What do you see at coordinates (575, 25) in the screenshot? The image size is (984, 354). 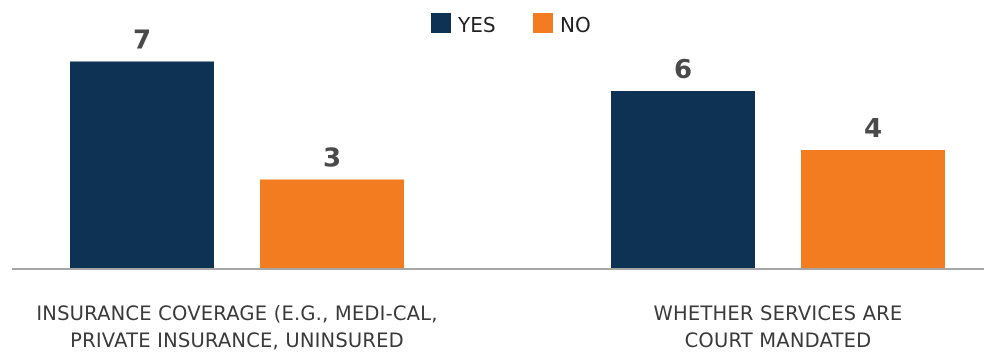 I see `legend-label-no: NO` at bounding box center [575, 25].